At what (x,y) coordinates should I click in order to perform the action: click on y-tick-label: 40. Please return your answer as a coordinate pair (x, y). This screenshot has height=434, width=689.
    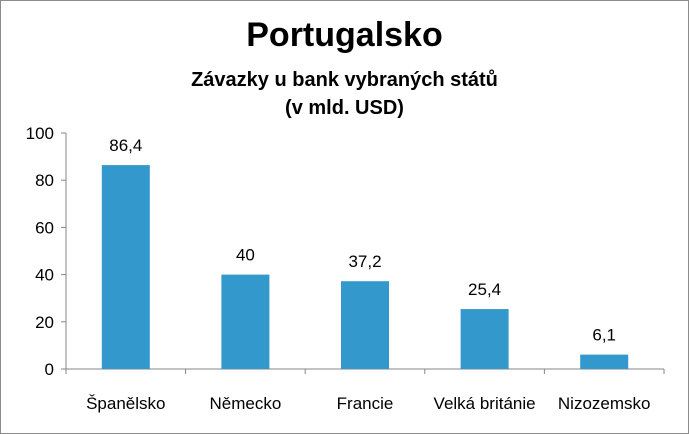
    Looking at the image, I should click on (44, 275).